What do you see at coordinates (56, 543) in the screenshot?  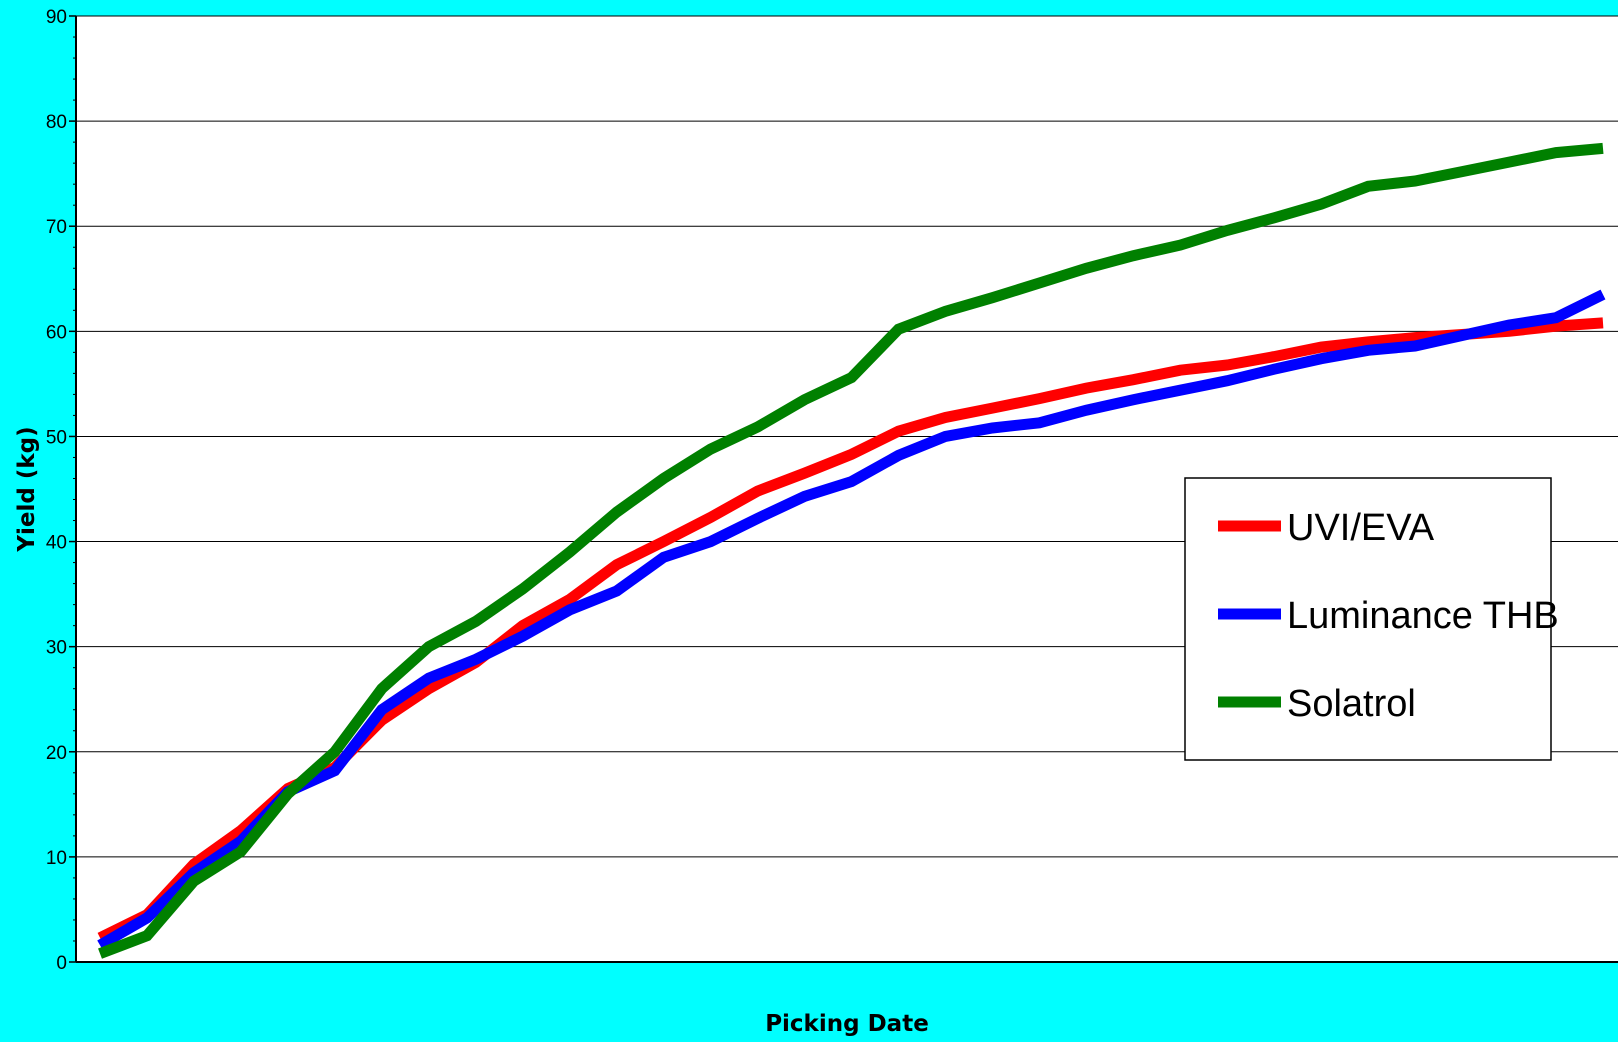 I see `y-tick-label: 40` at bounding box center [56, 543].